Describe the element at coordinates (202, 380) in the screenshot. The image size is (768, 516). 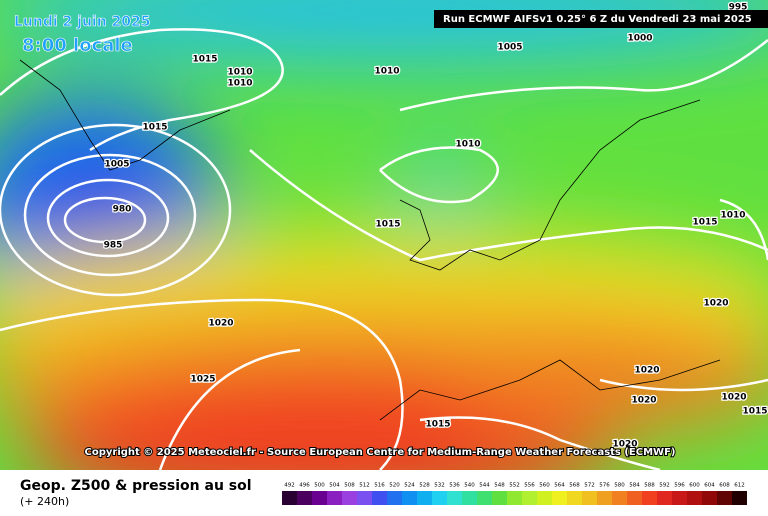
I see `isobar-label: 1025` at that location.